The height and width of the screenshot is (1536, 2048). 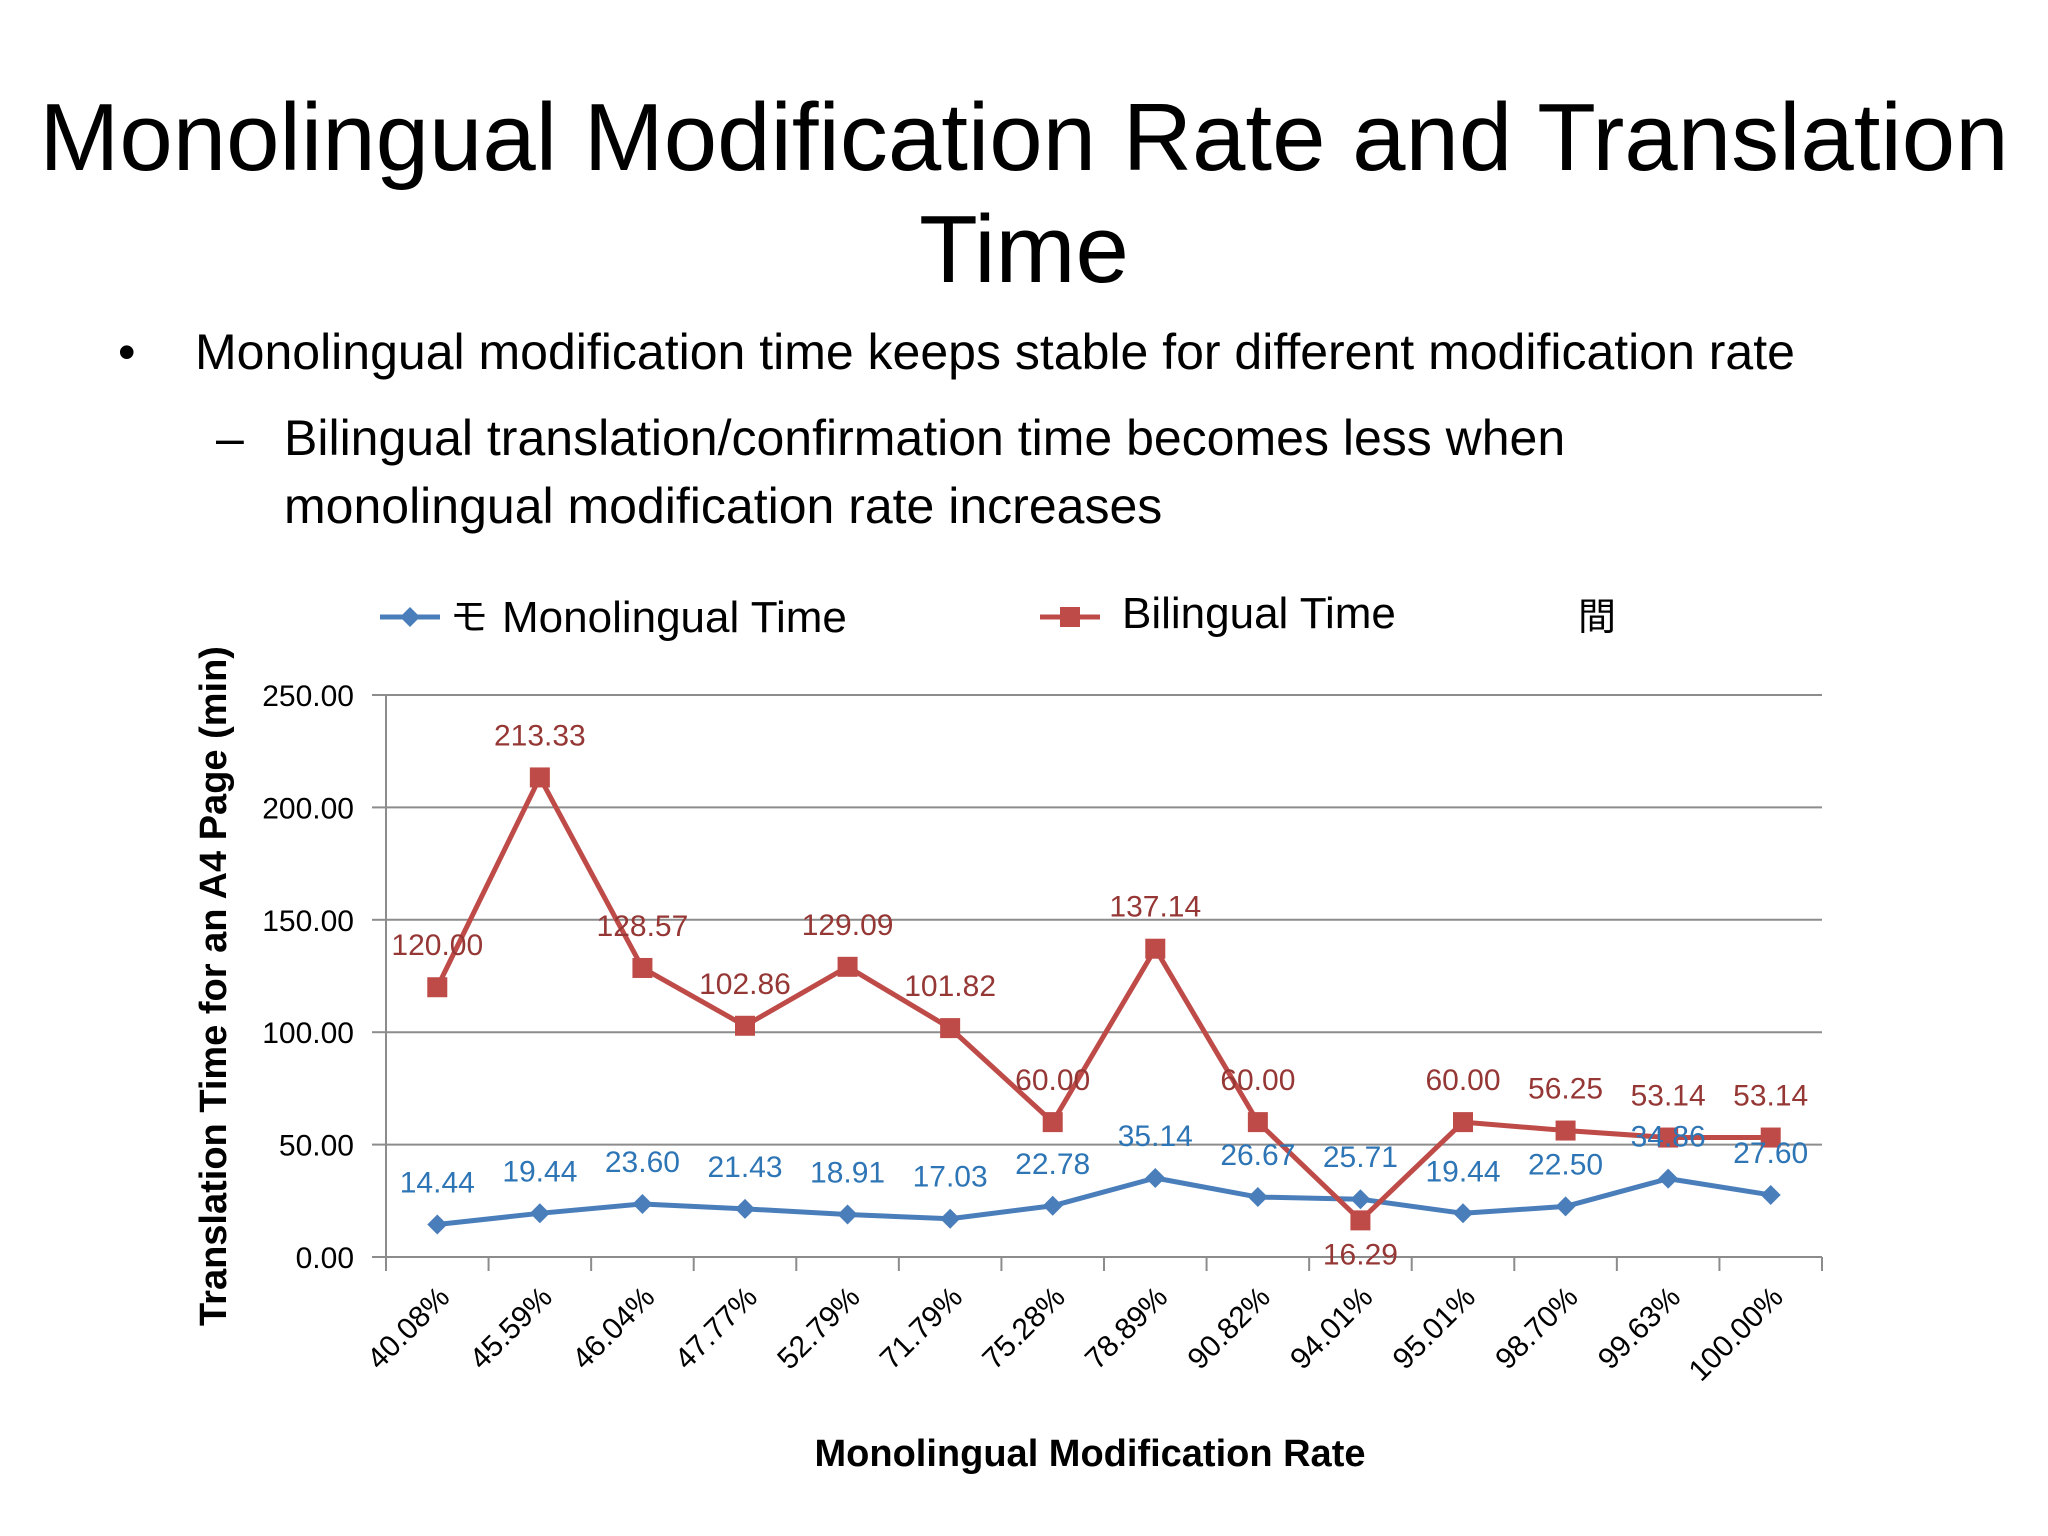 I want to click on x-tick-label: 90.82%, so click(x=1229, y=1328).